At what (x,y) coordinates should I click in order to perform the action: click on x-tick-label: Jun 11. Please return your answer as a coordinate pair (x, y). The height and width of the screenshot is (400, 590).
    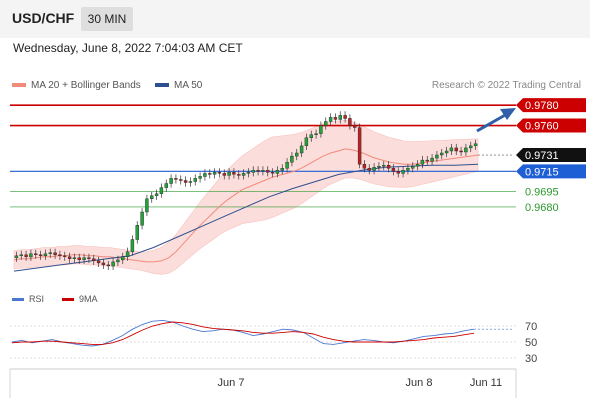
    Looking at the image, I should click on (486, 383).